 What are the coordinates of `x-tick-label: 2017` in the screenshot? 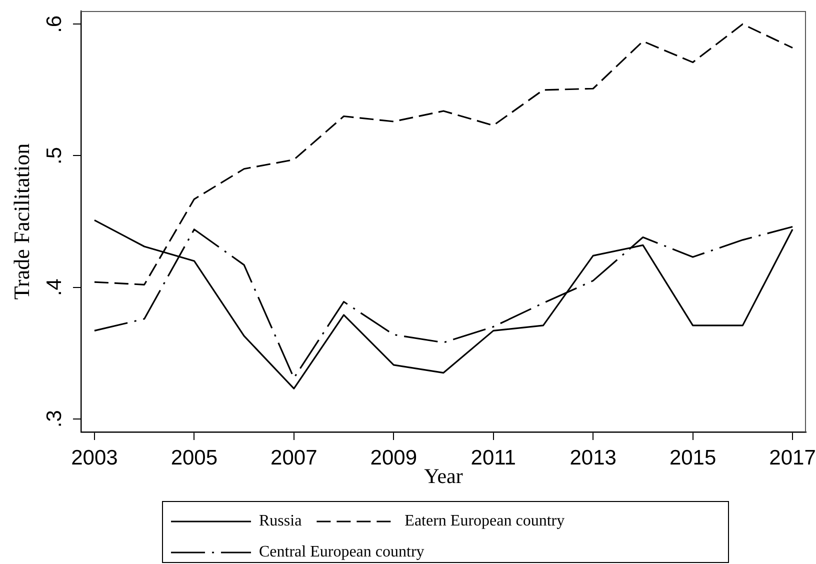 It's located at (792, 458).